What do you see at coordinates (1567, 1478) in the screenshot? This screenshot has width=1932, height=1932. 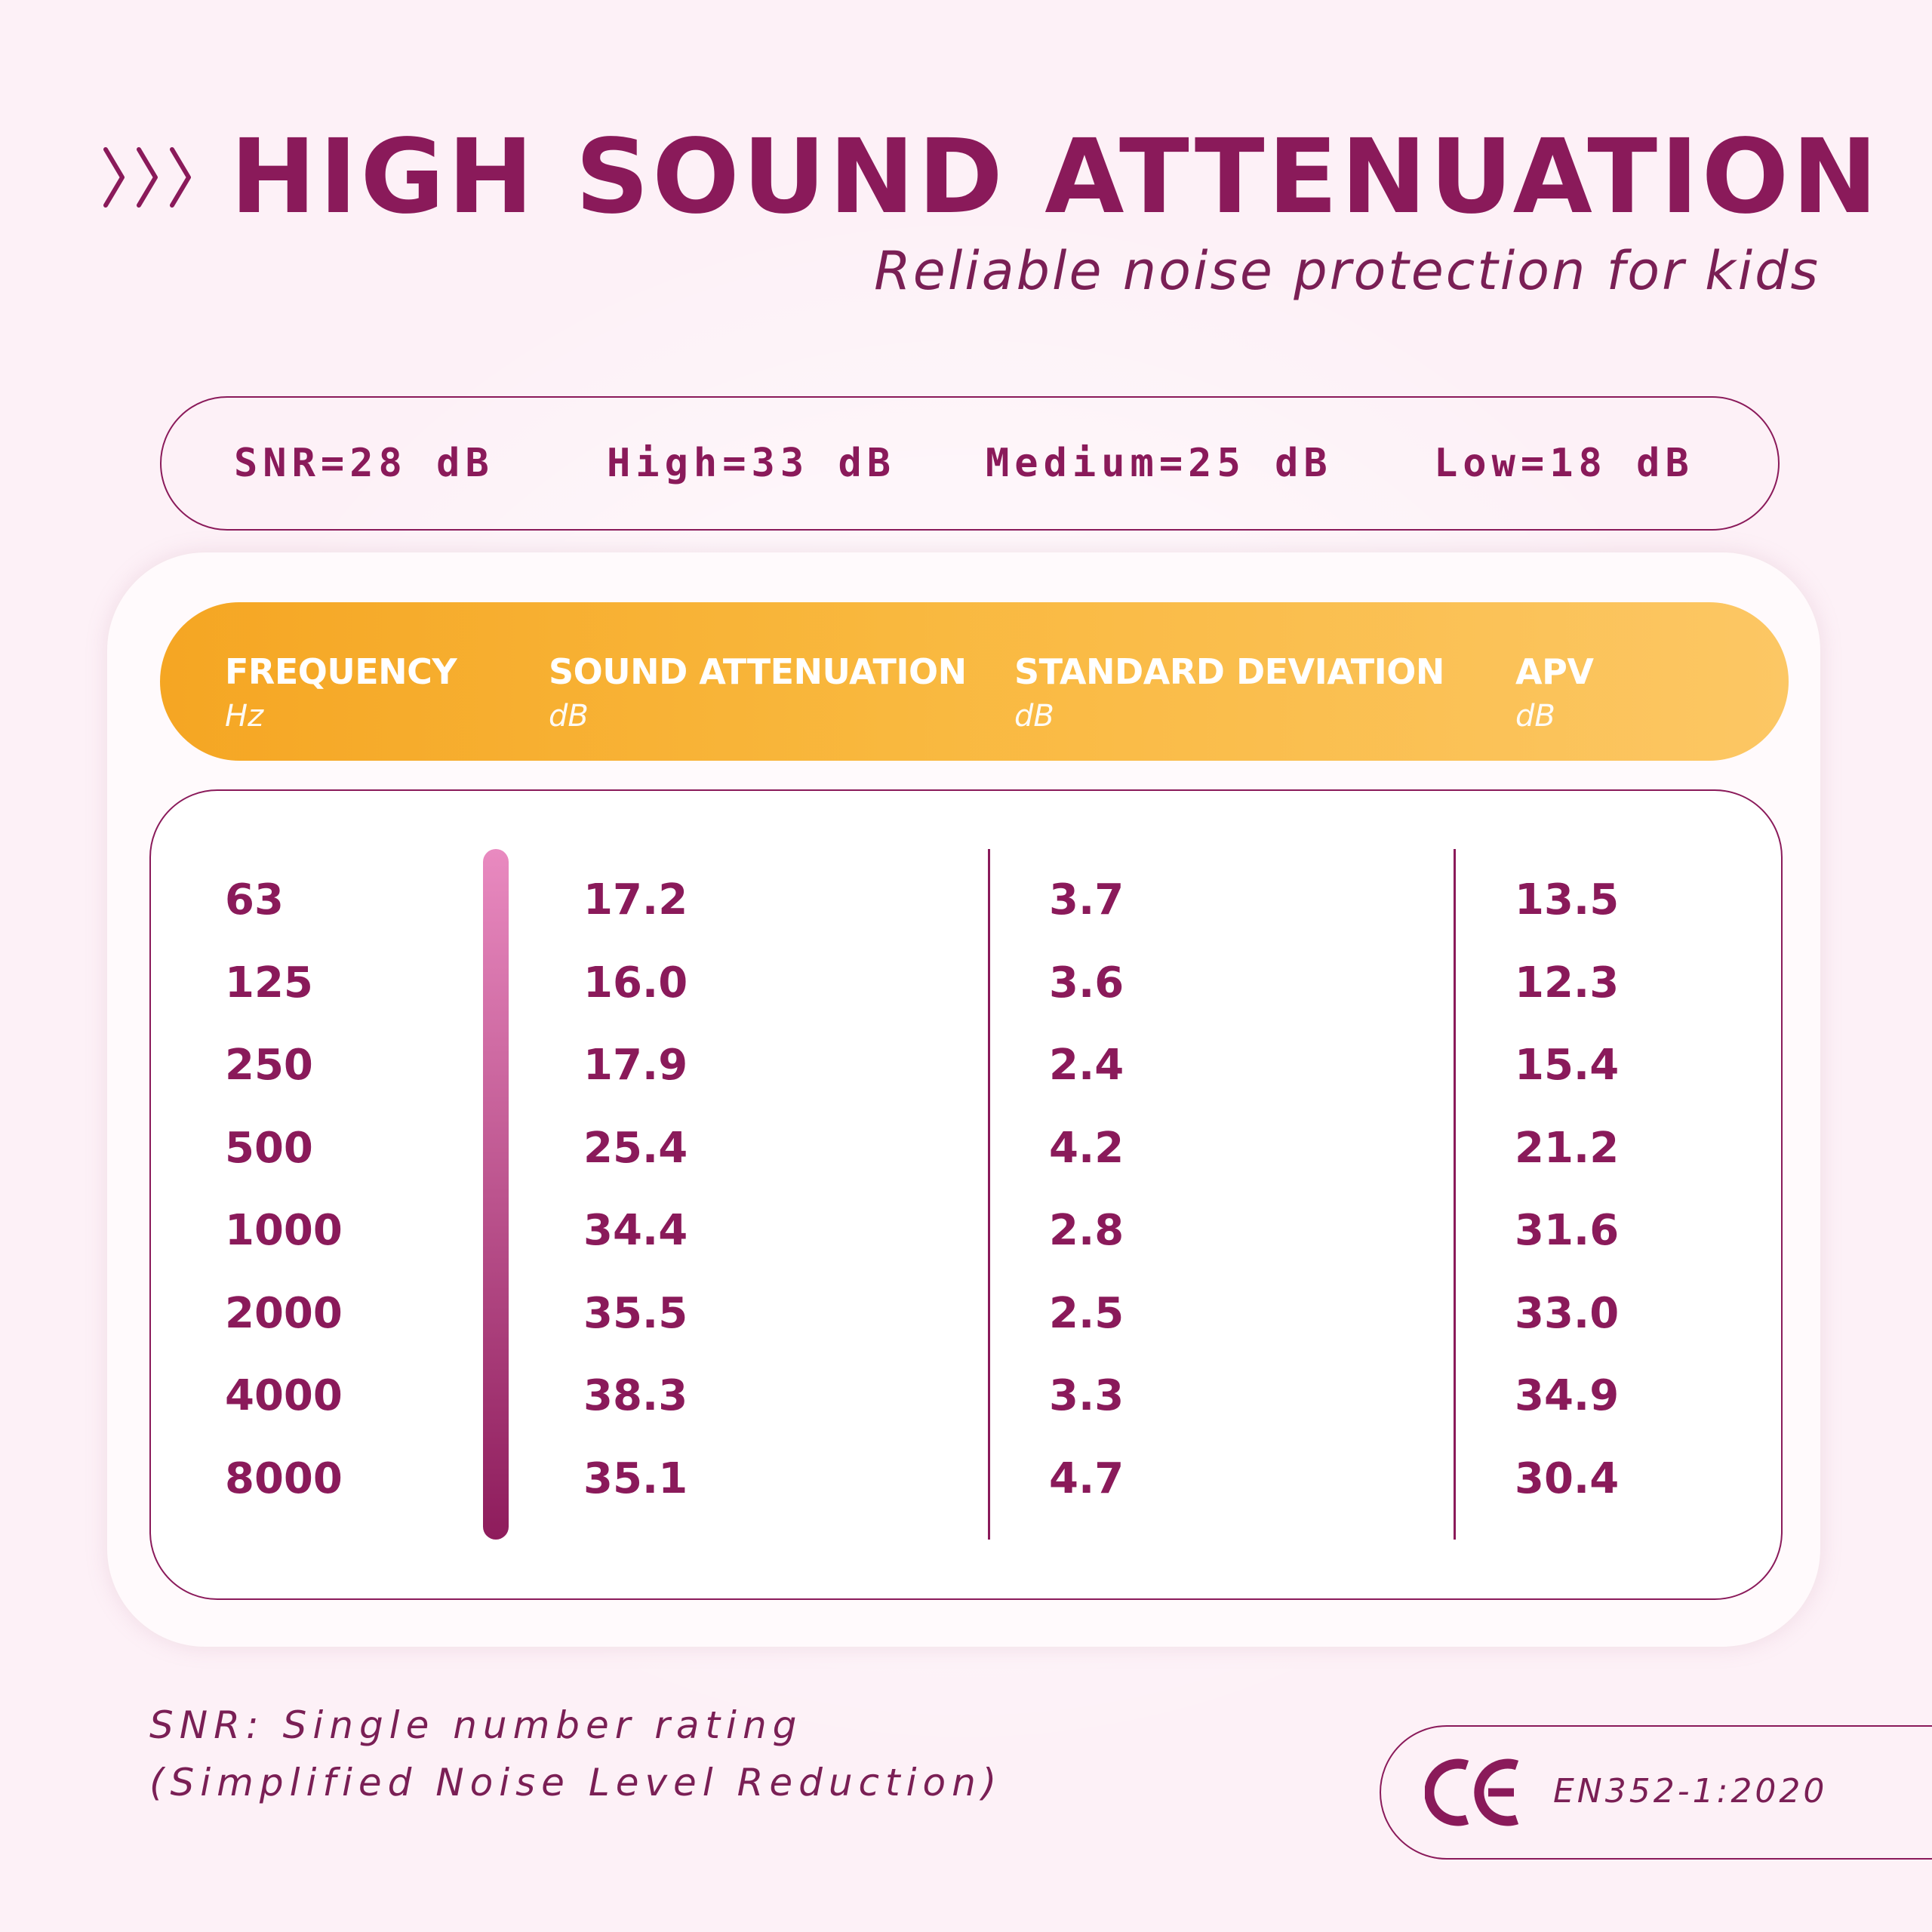 I see `cell-apv: 30.4` at bounding box center [1567, 1478].